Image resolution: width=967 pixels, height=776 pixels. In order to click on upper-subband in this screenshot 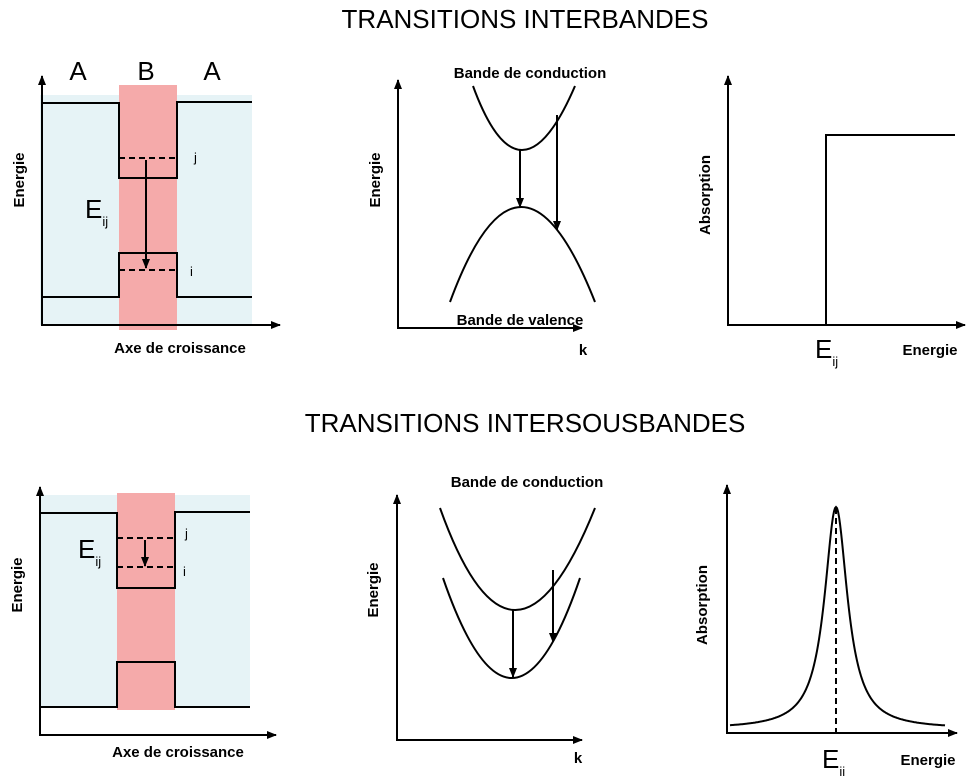, I will do `click(517, 559)`.